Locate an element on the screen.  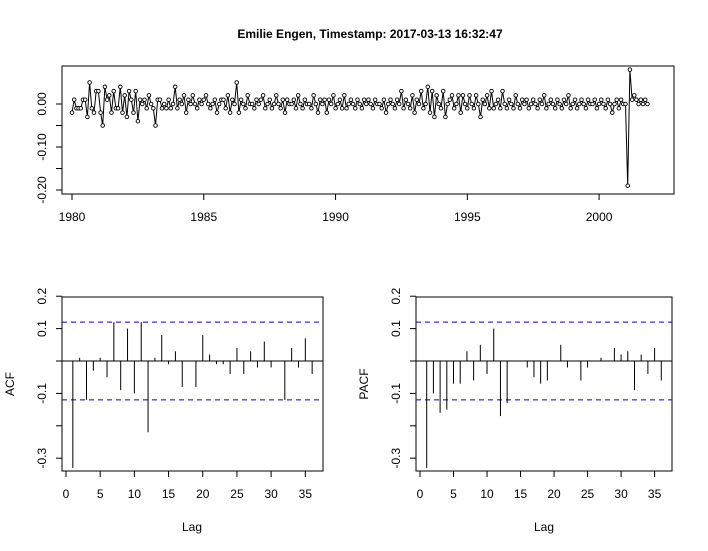
acf-x-tick-label: 35 is located at coordinates (306, 494).